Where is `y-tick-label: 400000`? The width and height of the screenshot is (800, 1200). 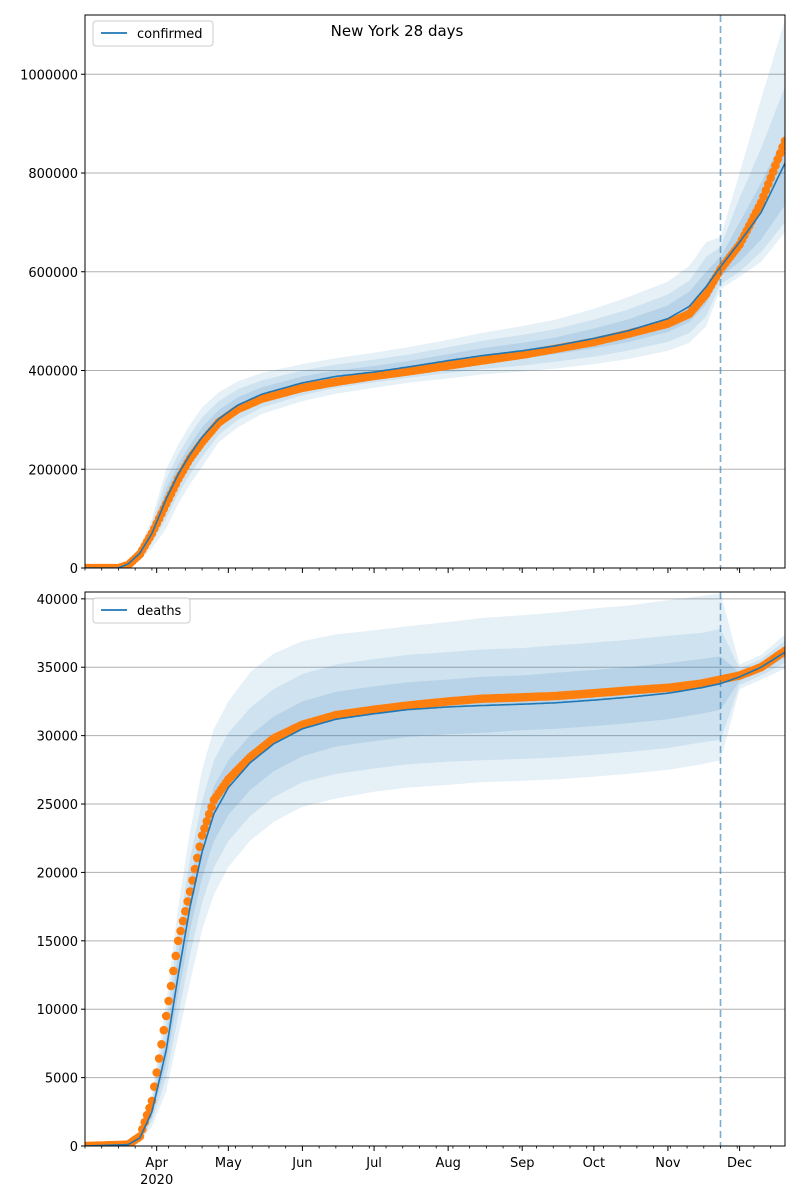 y-tick-label: 400000 is located at coordinates (53, 372).